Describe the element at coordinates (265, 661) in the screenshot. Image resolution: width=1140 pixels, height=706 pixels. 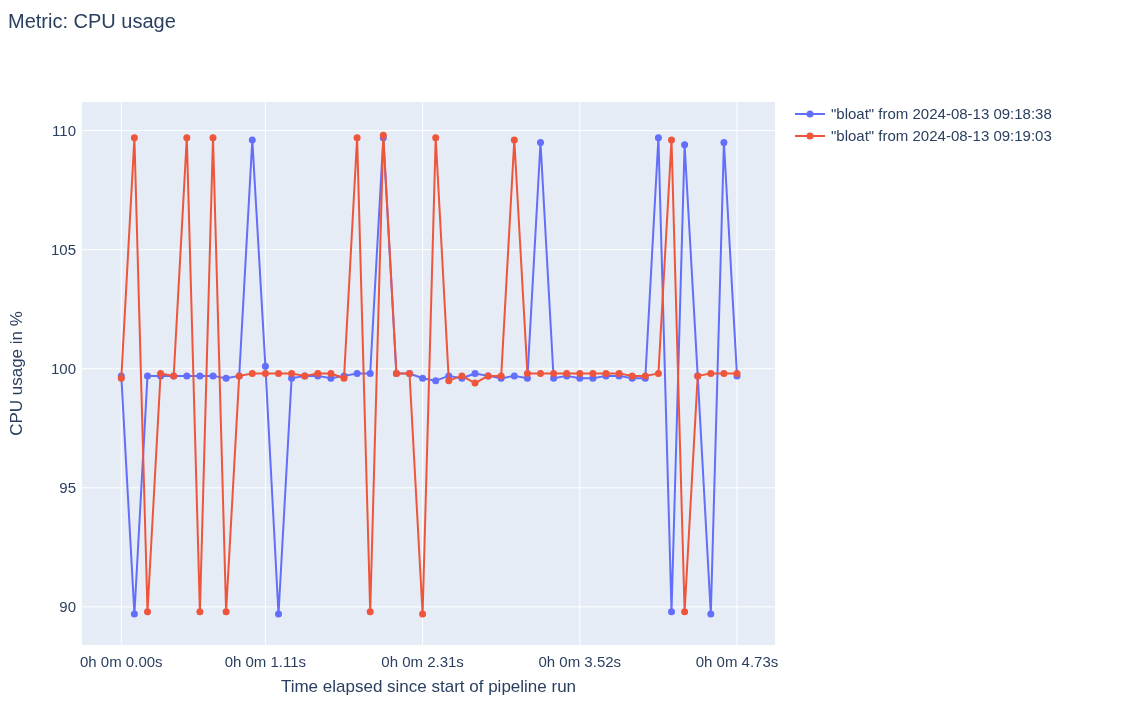
I see `x-tick-label: 0h 0m 1.11s` at that location.